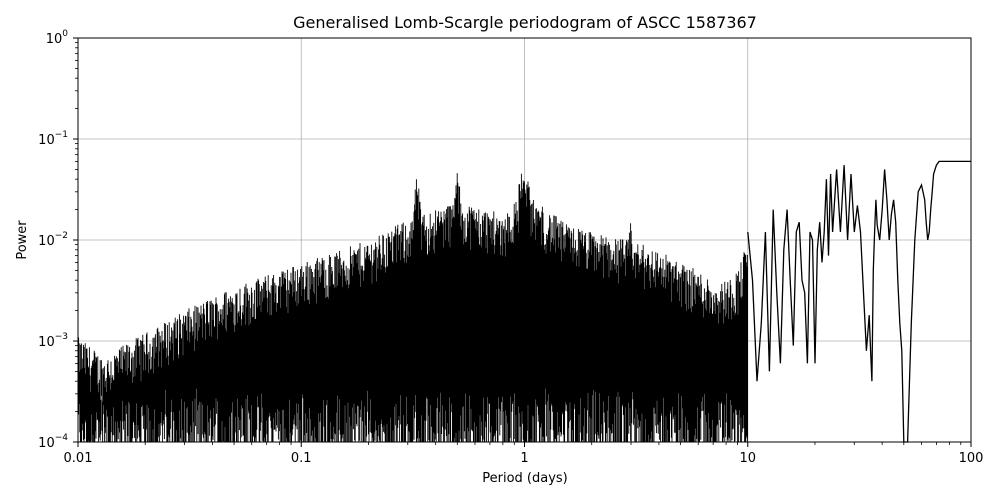 This screenshot has width=1000, height=500. I want to click on y-tick-label: 10⁻⁴, so click(53, 442).